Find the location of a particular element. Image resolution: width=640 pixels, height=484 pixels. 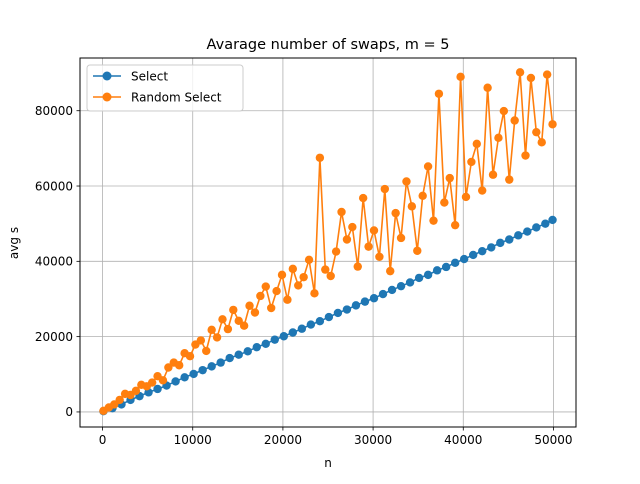

legend-box is located at coordinates (165, 88).